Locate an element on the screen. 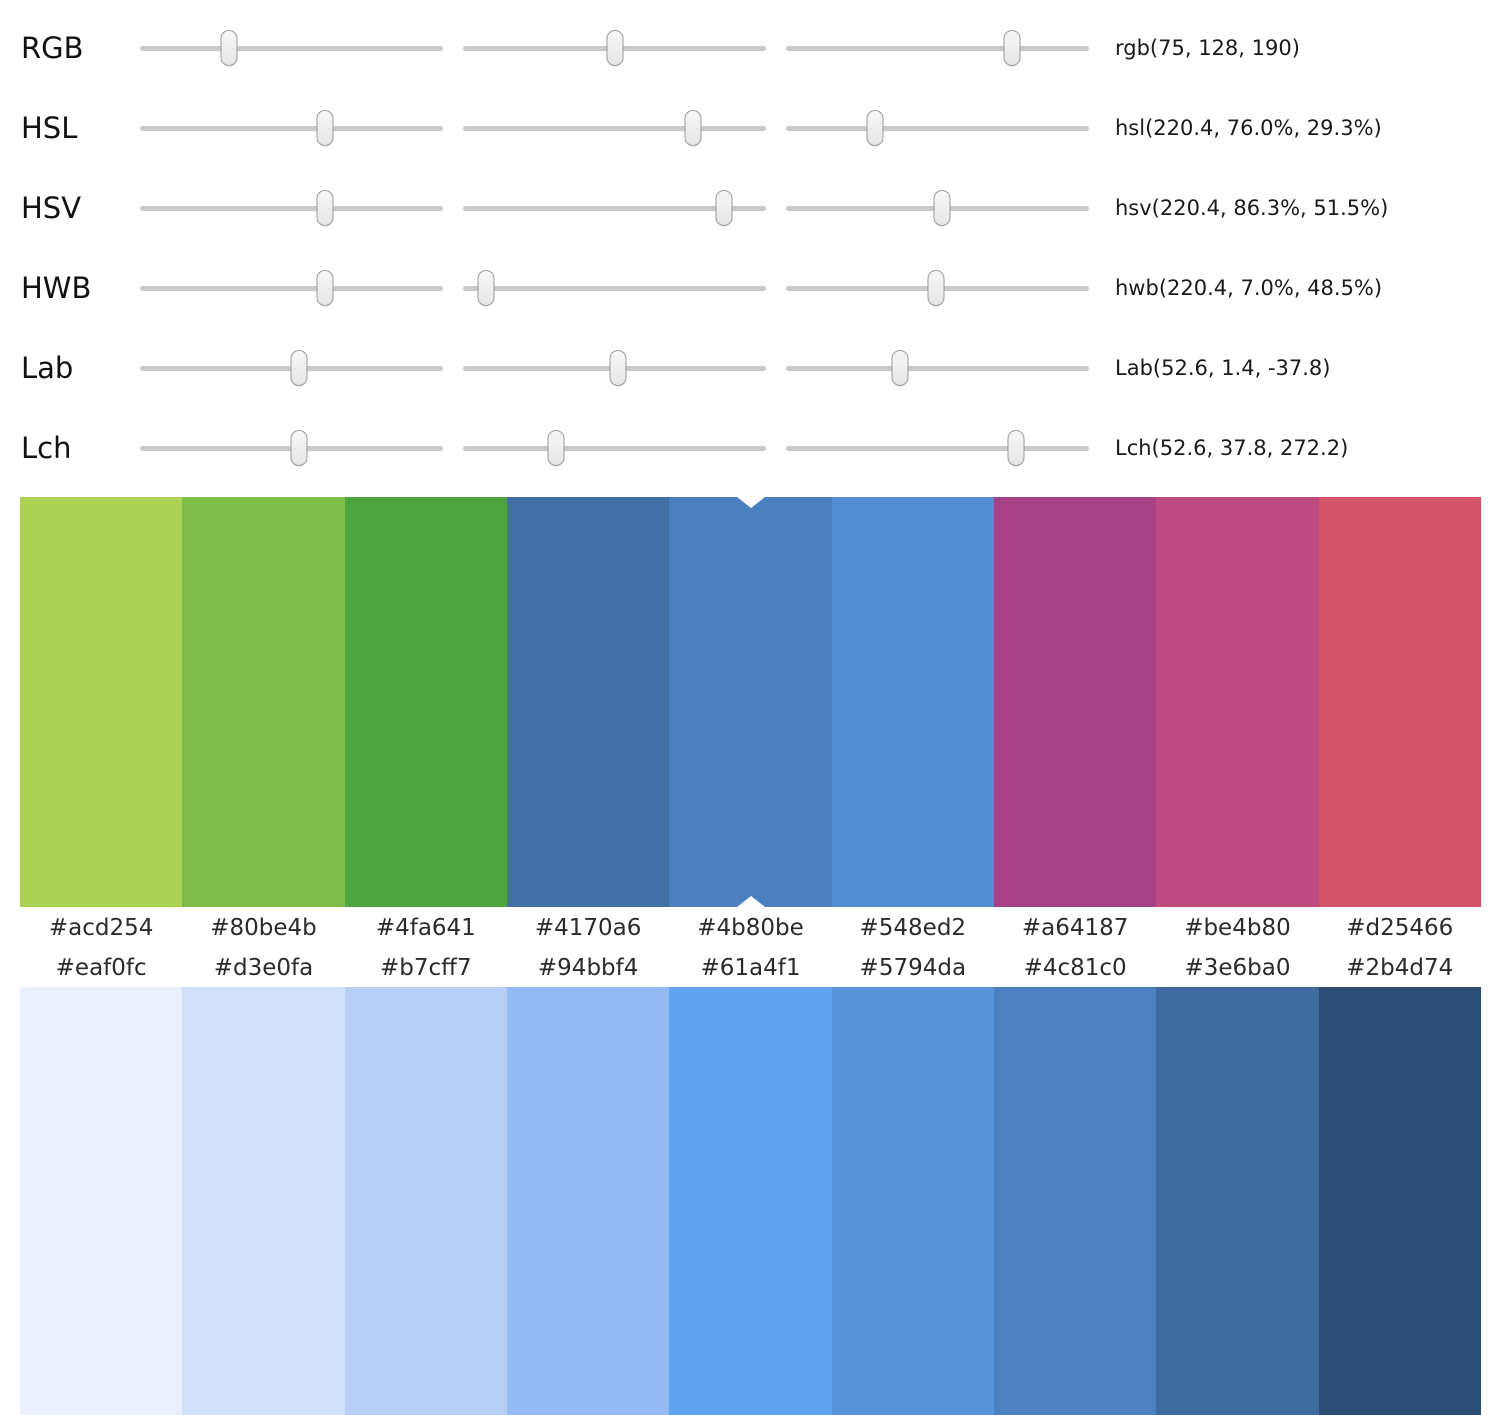 This screenshot has width=1501, height=1415. swatch-hex-label: #a64187 is located at coordinates (1075, 928).